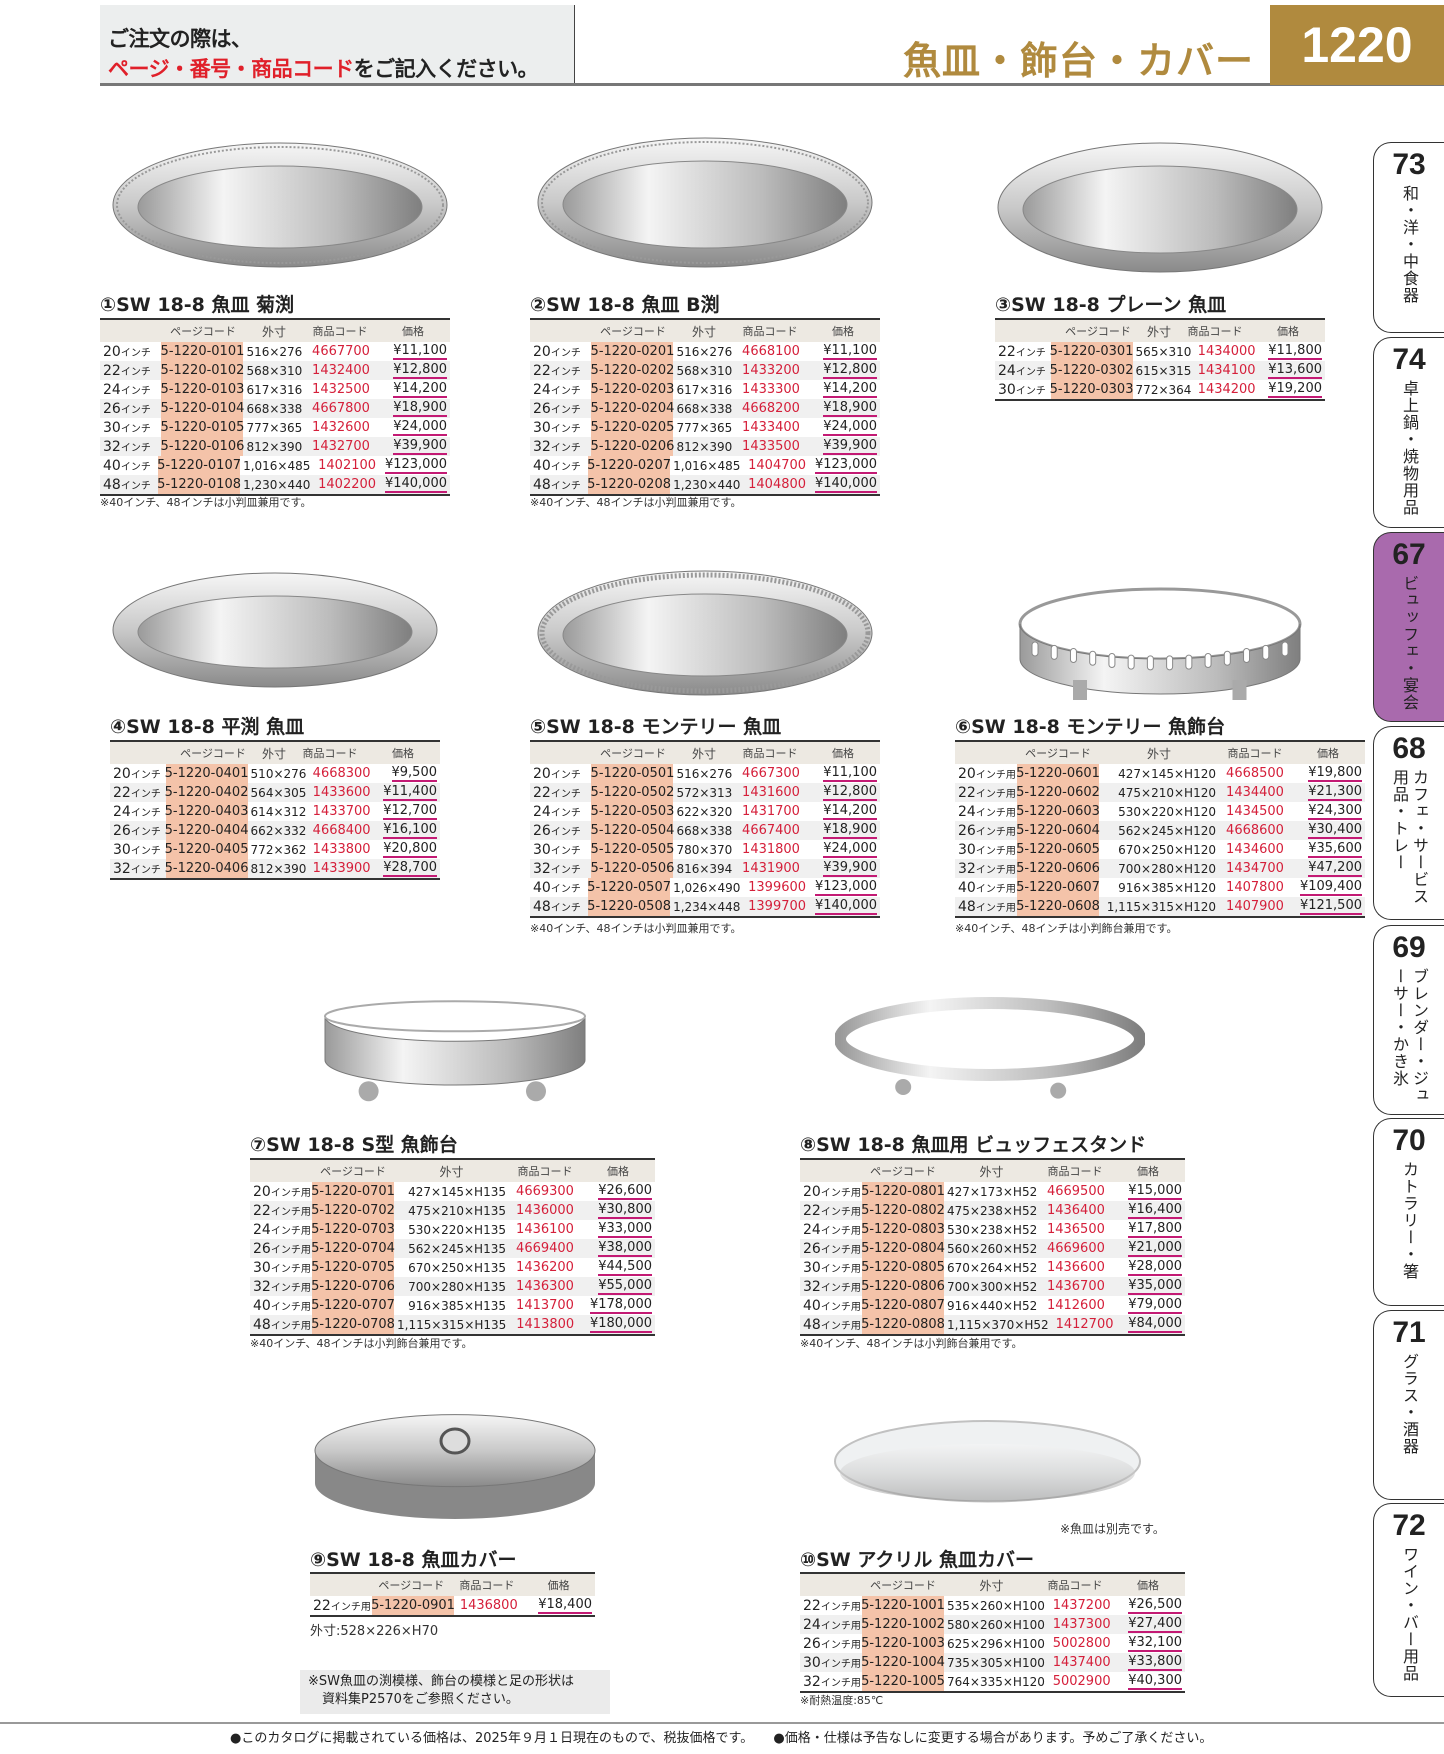 The width and height of the screenshot is (1444, 1754). I want to click on table-row: 22 インチ用 5-1220-0901 1436800 ¥18,400, so click(452, 1605).